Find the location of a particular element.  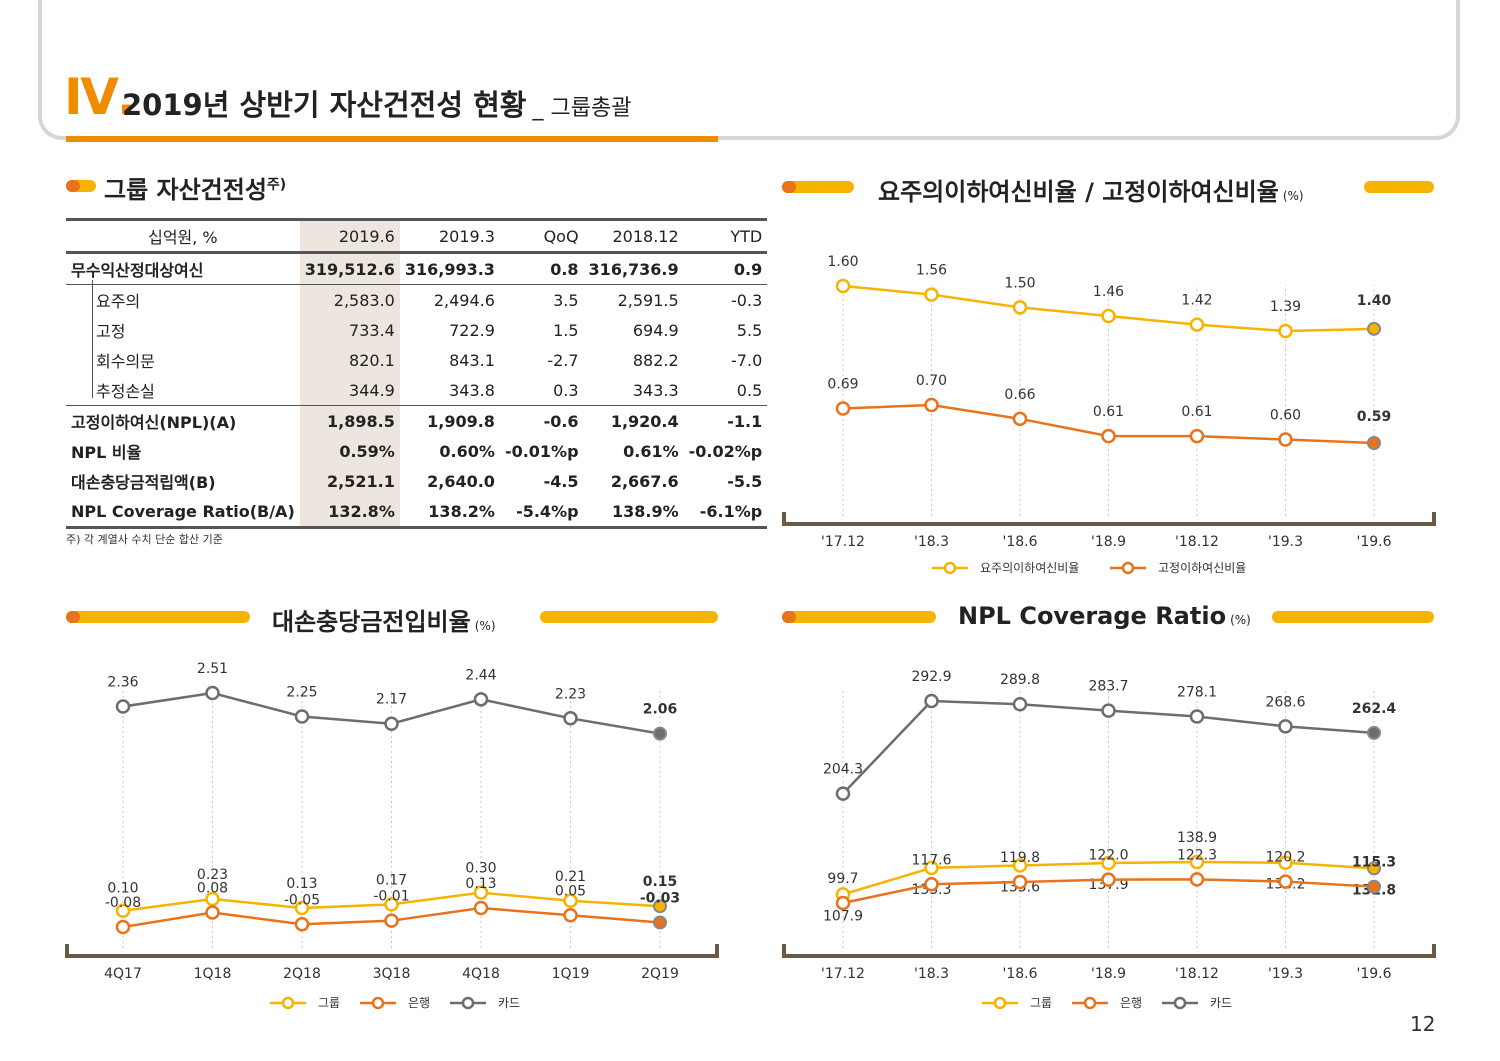

chart3-title-bar-left is located at coordinates (859, 617).